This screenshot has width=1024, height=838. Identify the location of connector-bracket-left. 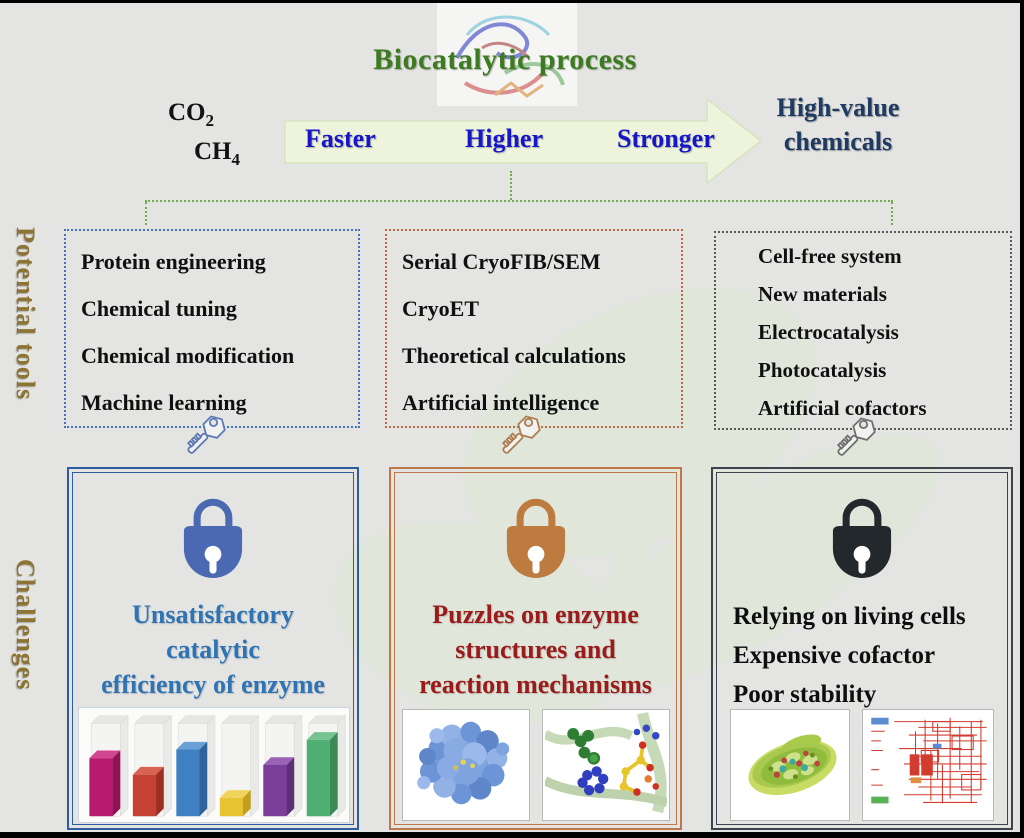
(146, 213).